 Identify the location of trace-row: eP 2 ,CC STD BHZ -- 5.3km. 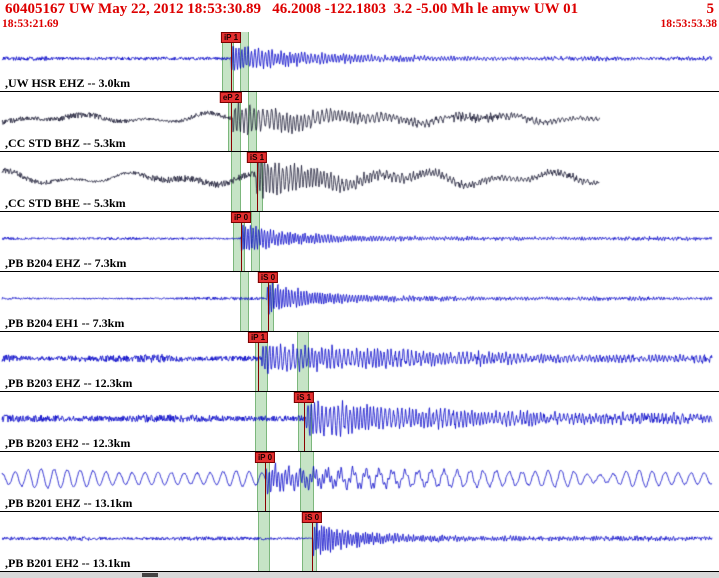
(359, 122).